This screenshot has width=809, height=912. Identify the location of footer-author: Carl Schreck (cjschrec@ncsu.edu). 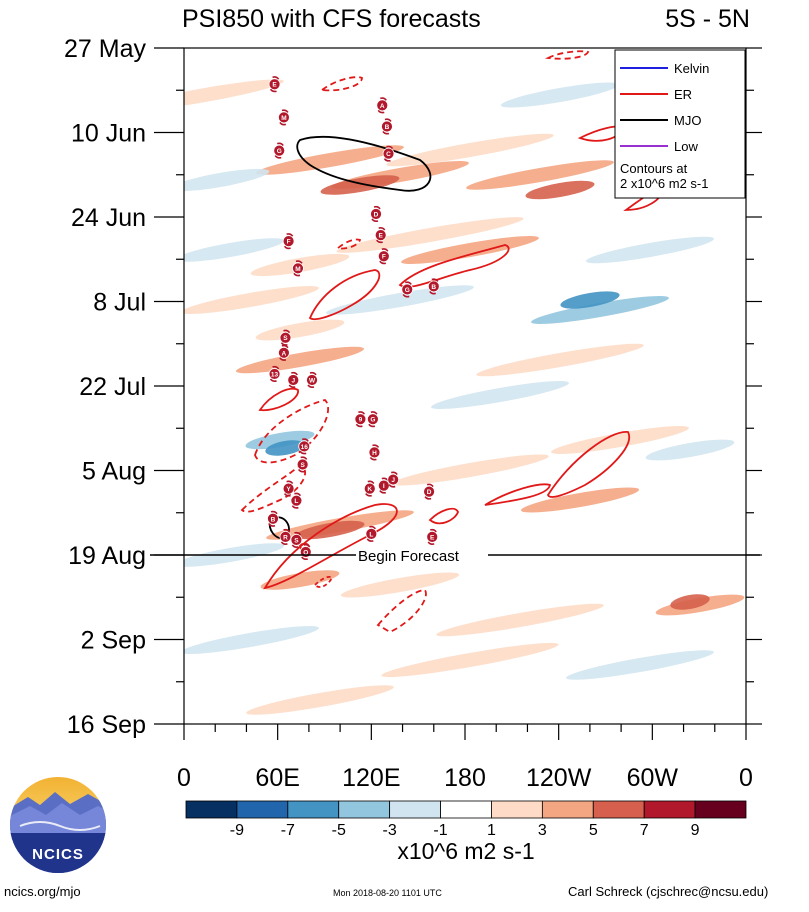
(668, 891).